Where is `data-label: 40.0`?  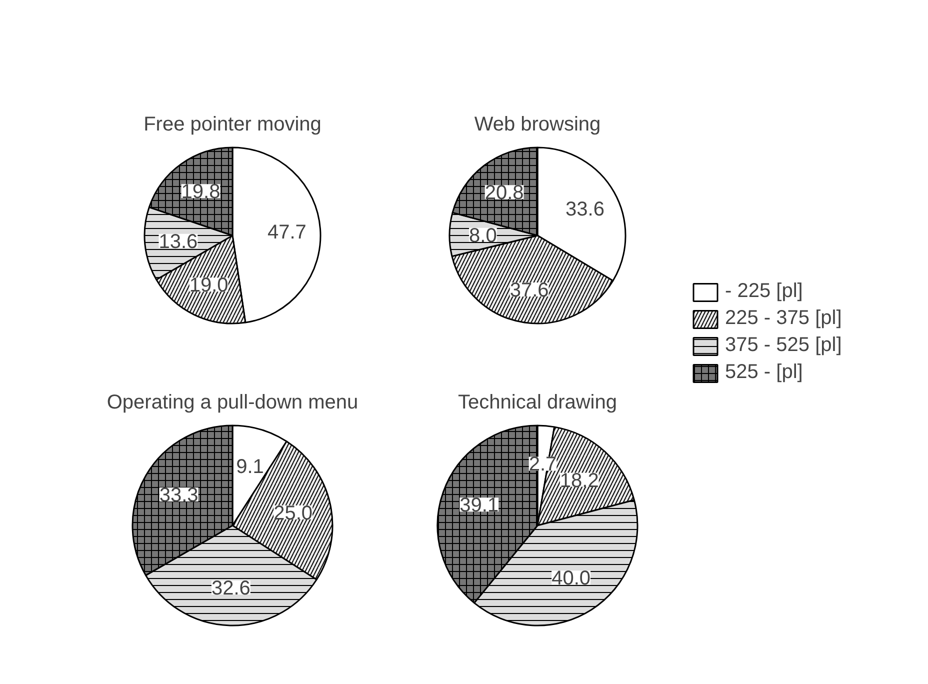
data-label: 40.0 is located at coordinates (571, 579).